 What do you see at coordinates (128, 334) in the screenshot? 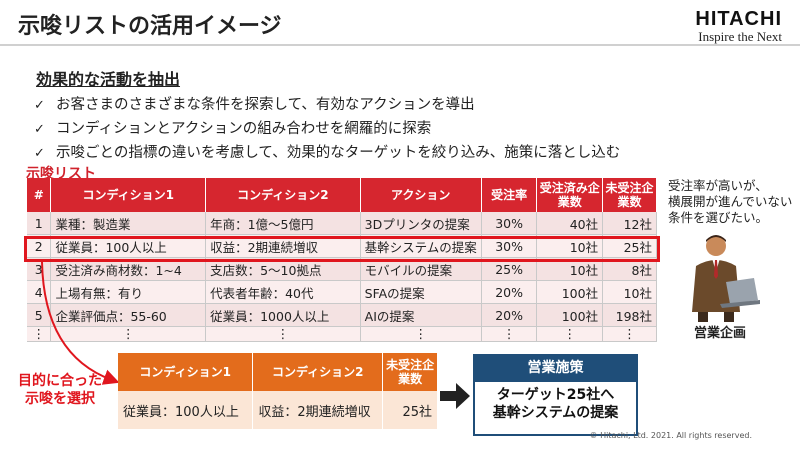
I see `cell-condition1: ⋮` at bounding box center [128, 334].